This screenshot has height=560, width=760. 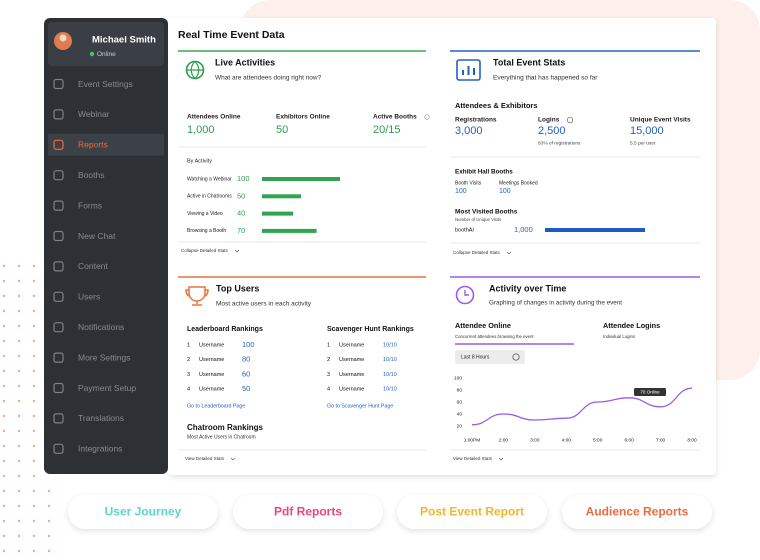 What do you see at coordinates (246, 359) in the screenshot?
I see `score: 80` at bounding box center [246, 359].